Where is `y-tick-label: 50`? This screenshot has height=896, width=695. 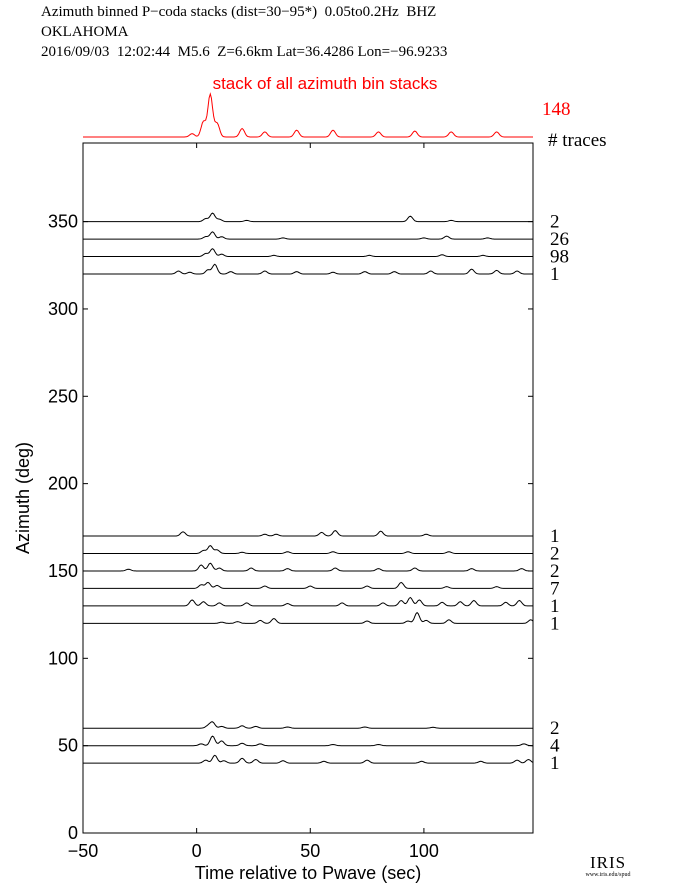 y-tick-label: 50 is located at coordinates (68, 746).